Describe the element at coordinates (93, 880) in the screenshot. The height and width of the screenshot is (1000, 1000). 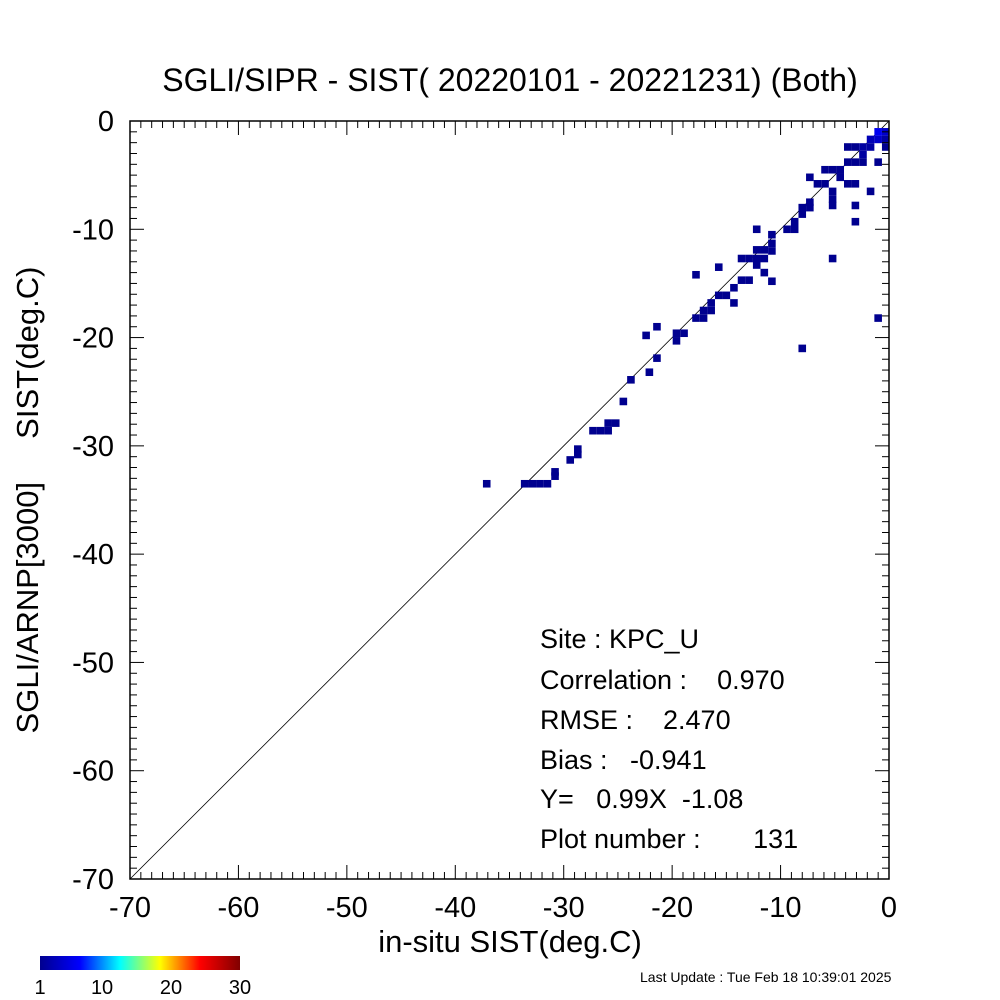
I see `y-tick-label: -70` at that location.